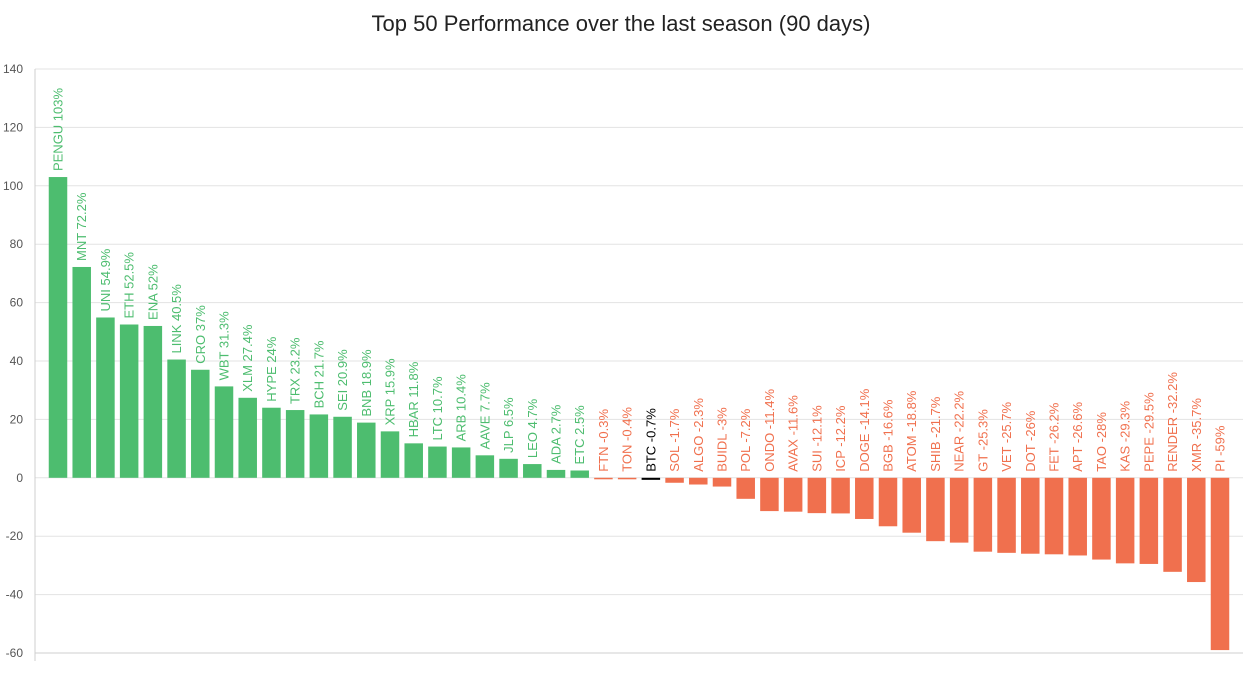  Describe the element at coordinates (176, 319) in the screenshot. I see `bar-label: LINK 40.5%` at that location.